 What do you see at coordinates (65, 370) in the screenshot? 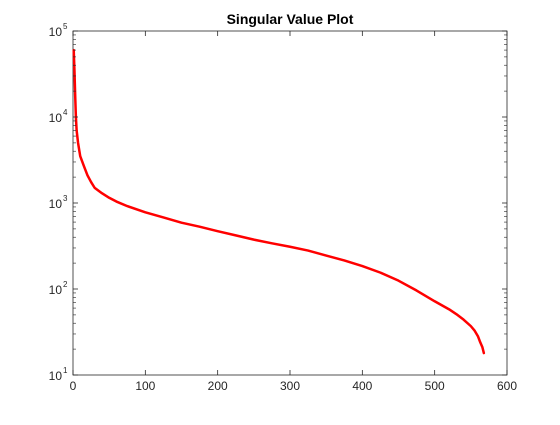
I see `y-tick-label-exponent: 1` at bounding box center [65, 370].